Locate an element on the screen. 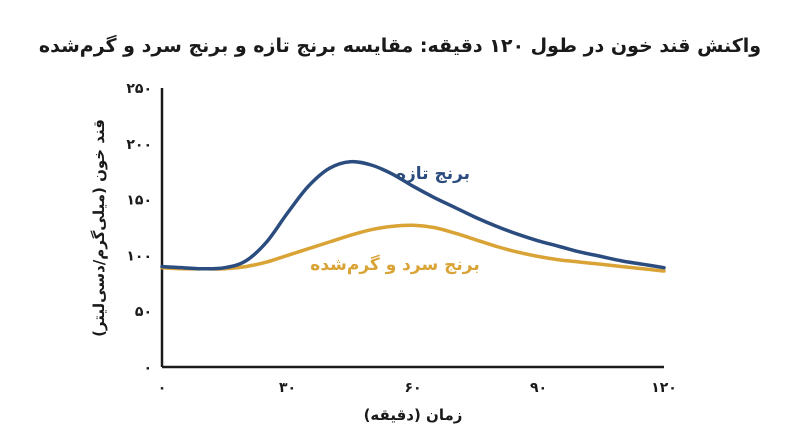  y-tick-label: ۲۰۰ is located at coordinates (139, 145).